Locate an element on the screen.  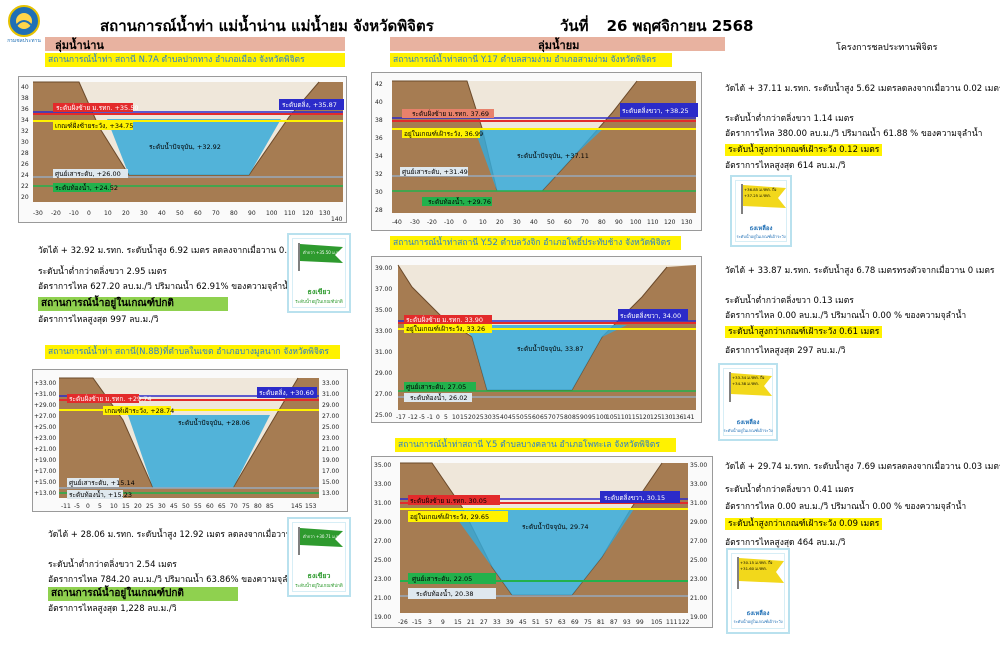
y52-water-label: ระดับน้ำปัจจุบัน, 33.87 is located at coordinates (550, 348).